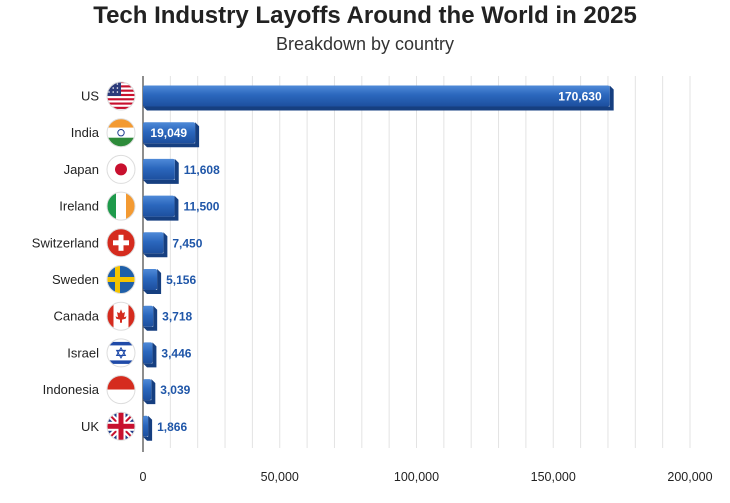 The height and width of the screenshot is (503, 730). I want to click on israel-flag-icon, so click(121, 353).